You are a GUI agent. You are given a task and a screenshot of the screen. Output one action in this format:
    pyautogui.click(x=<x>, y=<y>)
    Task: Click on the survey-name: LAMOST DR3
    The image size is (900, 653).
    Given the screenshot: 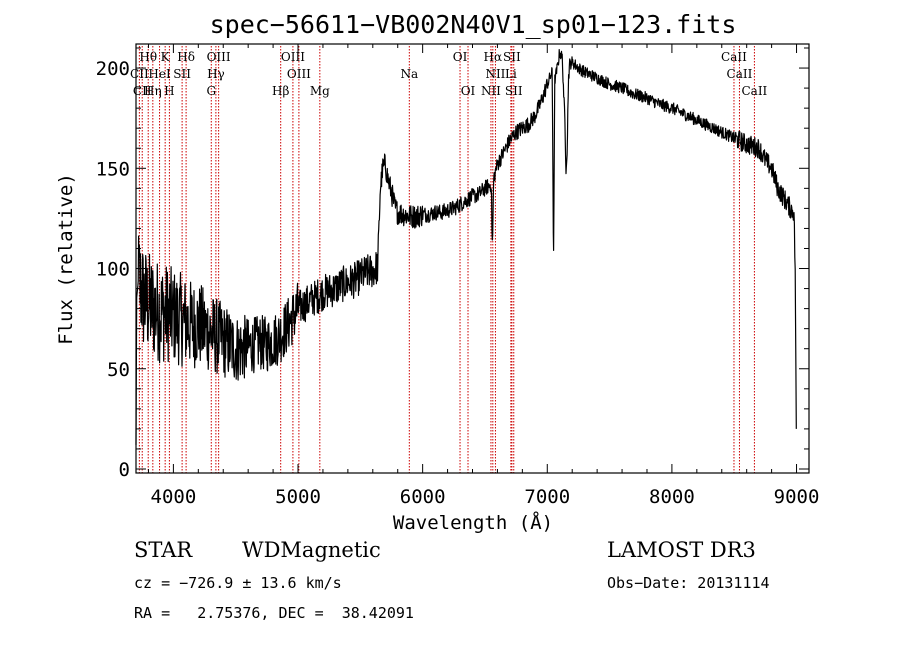 What is the action you would take?
    pyautogui.click(x=681, y=550)
    